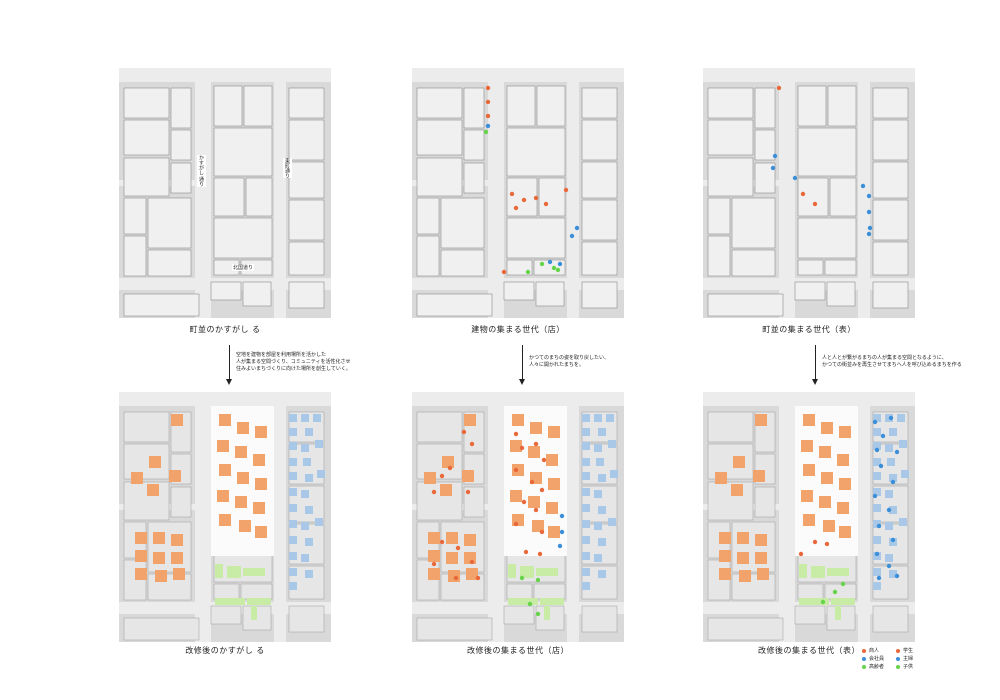  I want to click on legend-item: 高齢者, so click(873, 666).